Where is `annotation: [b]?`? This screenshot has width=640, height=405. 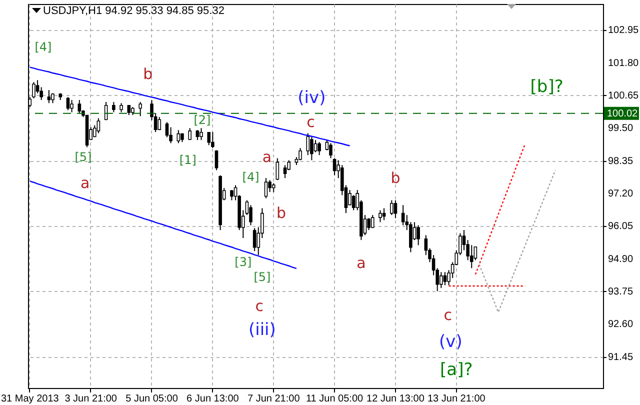 annotation: [b]? is located at coordinates (547, 87).